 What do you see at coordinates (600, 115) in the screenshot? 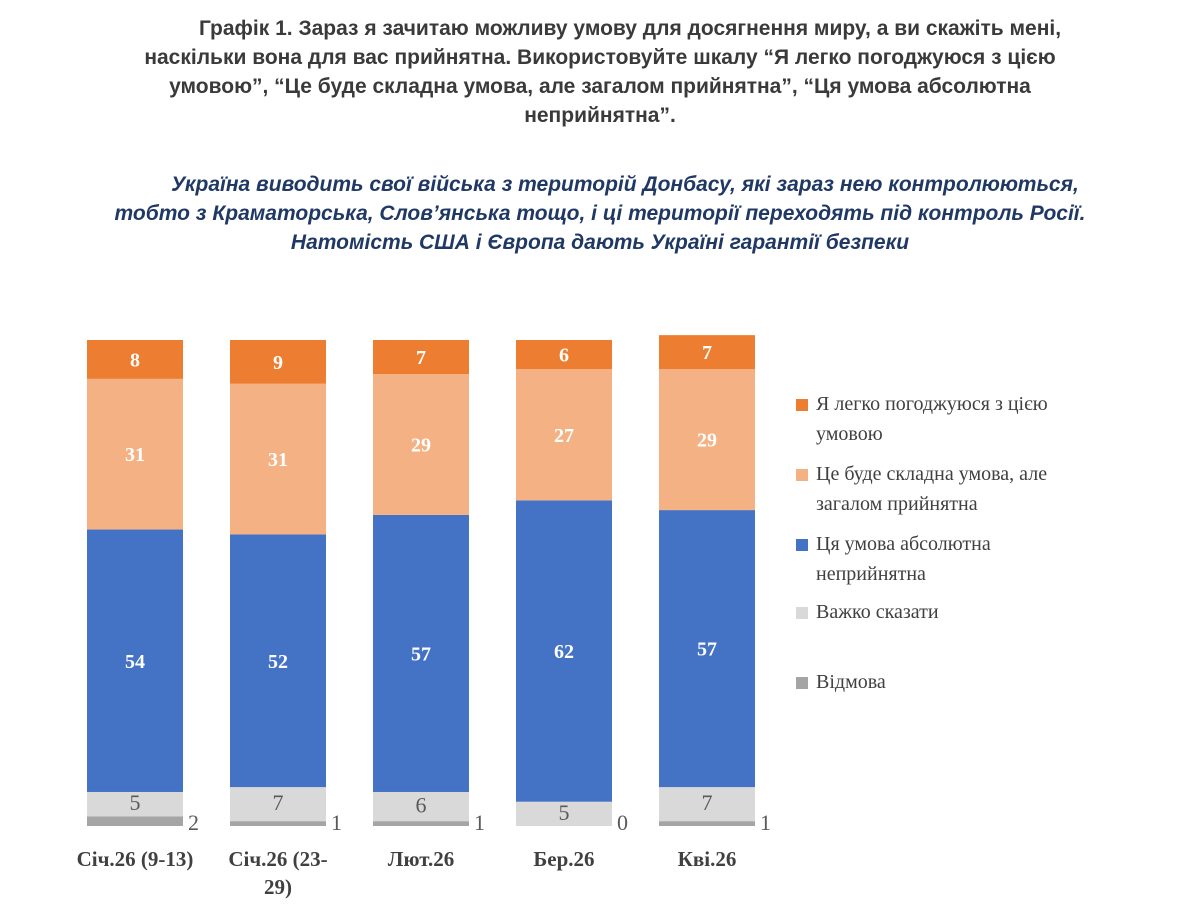
I see `title-line: неприйнятна”.` at bounding box center [600, 115].